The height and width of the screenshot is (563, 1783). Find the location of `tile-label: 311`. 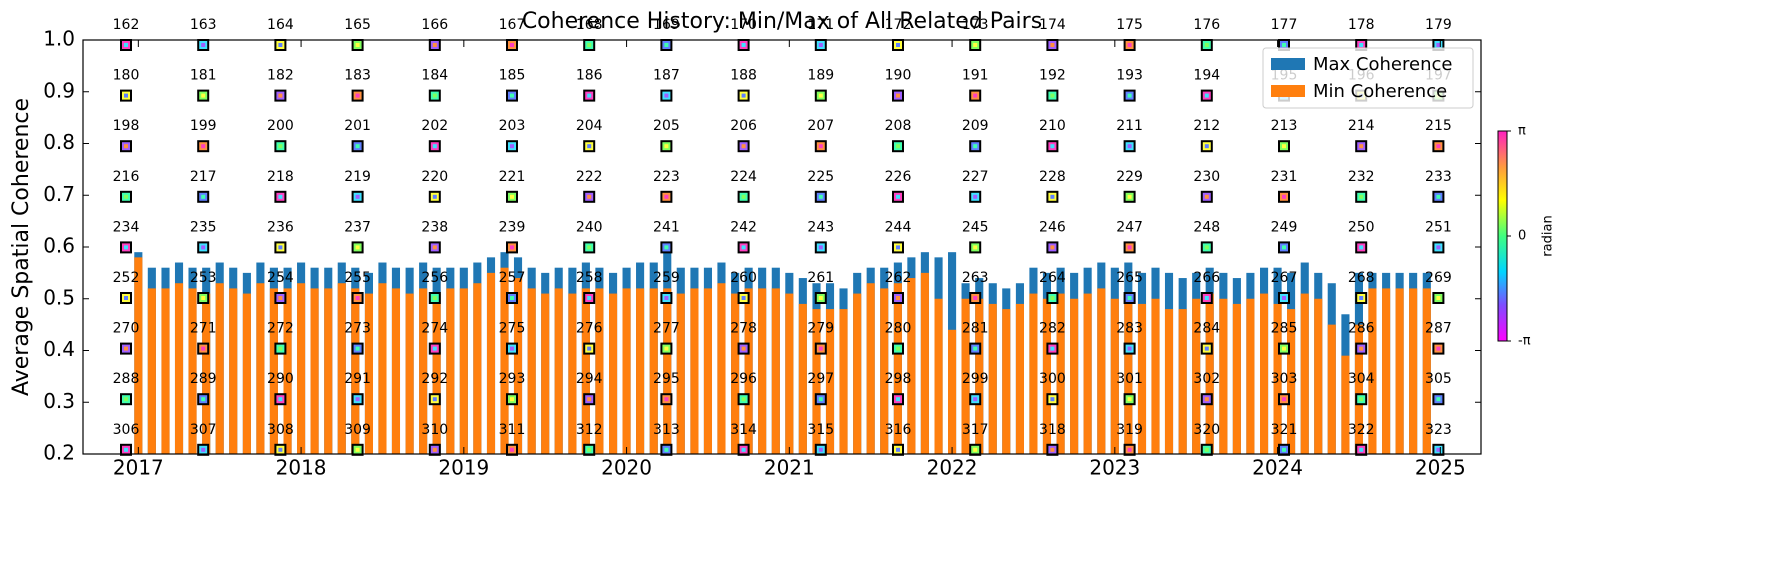

tile-label: 311 is located at coordinates (512, 430).